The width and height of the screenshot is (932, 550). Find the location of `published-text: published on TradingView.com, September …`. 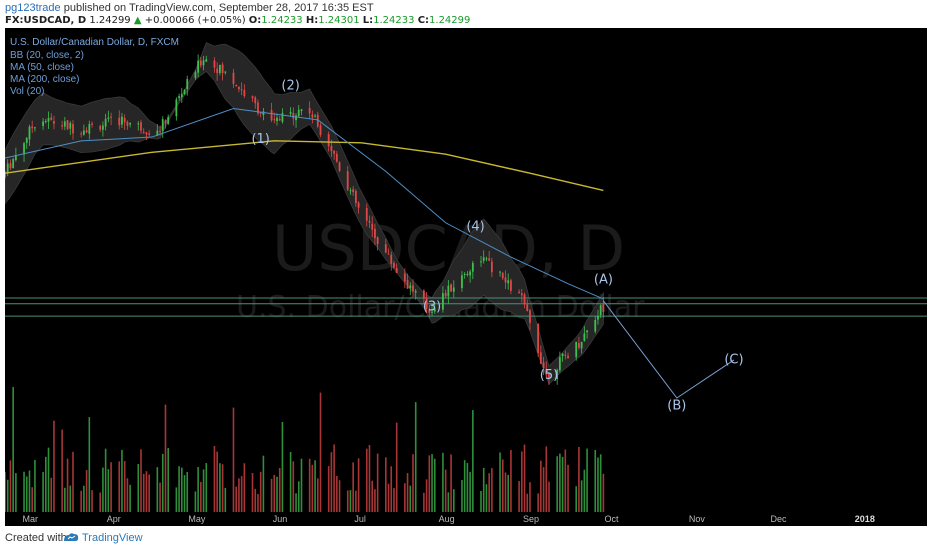

published-text: published on TradingView.com, September … is located at coordinates (218, 8).